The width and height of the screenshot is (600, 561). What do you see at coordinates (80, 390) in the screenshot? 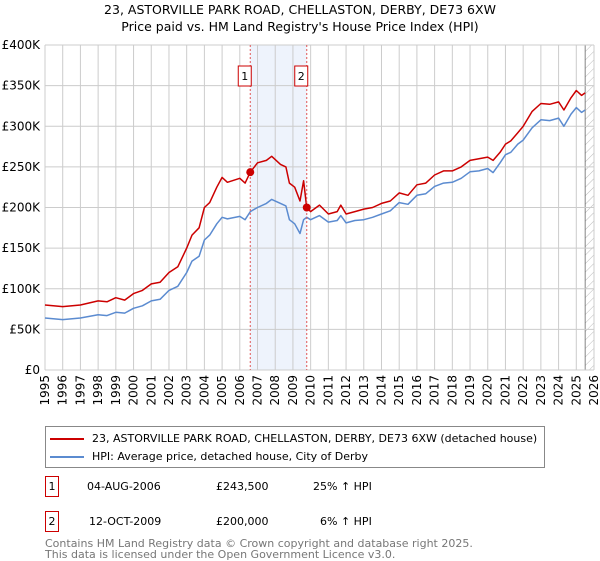
I see `x-tick-label: 1997` at bounding box center [80, 390].